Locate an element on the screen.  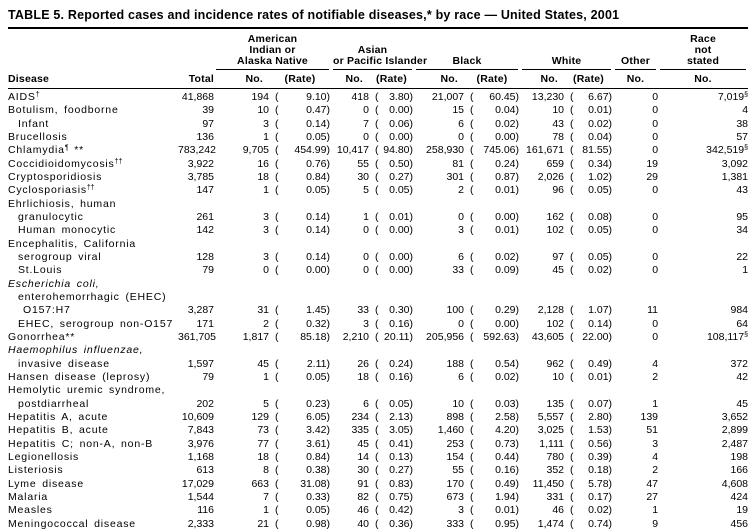
cell-black-rate: (0.73) is located at coordinates (492, 444).